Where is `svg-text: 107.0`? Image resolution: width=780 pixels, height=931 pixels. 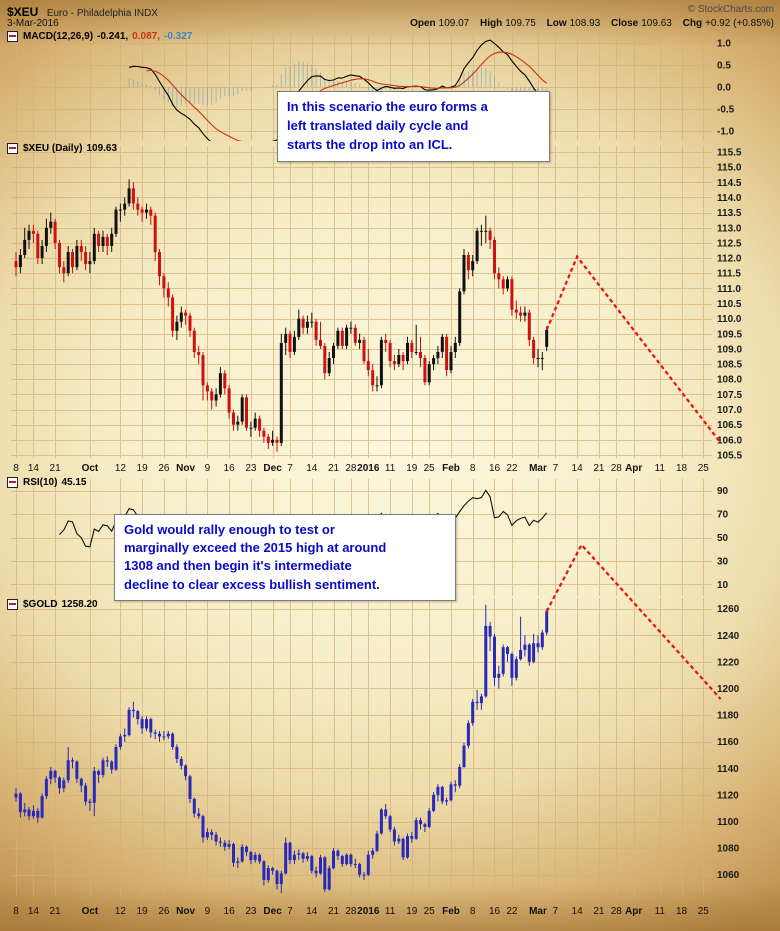
svg-text: 107.0 is located at coordinates (729, 410).